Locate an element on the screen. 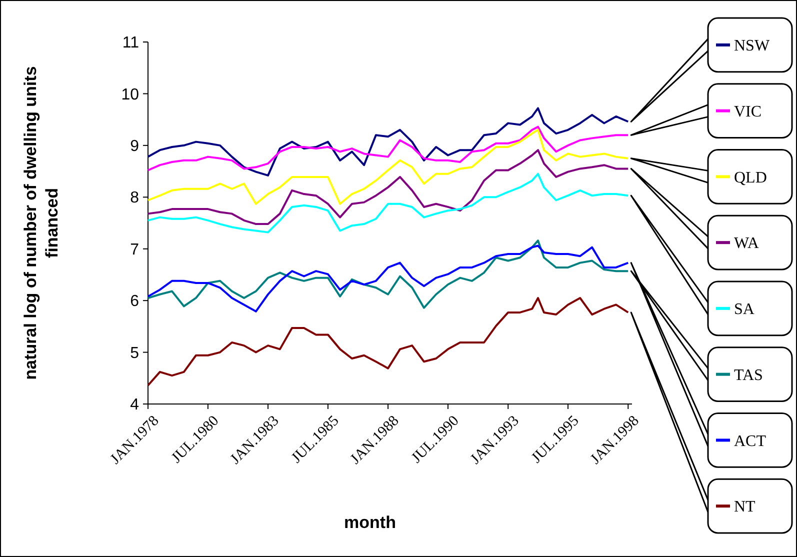 The width and height of the screenshot is (797, 557). legend-label: SA is located at coordinates (744, 309).